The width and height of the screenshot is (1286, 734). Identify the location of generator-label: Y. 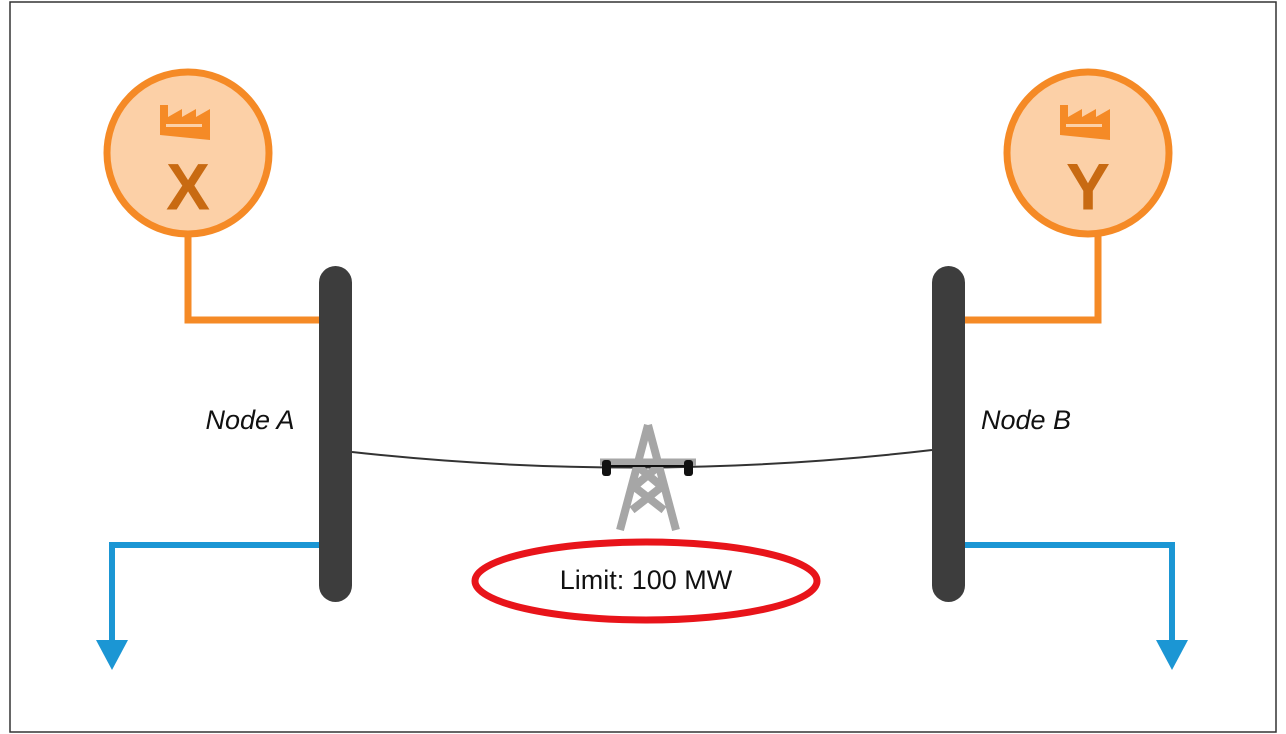
(1088, 186).